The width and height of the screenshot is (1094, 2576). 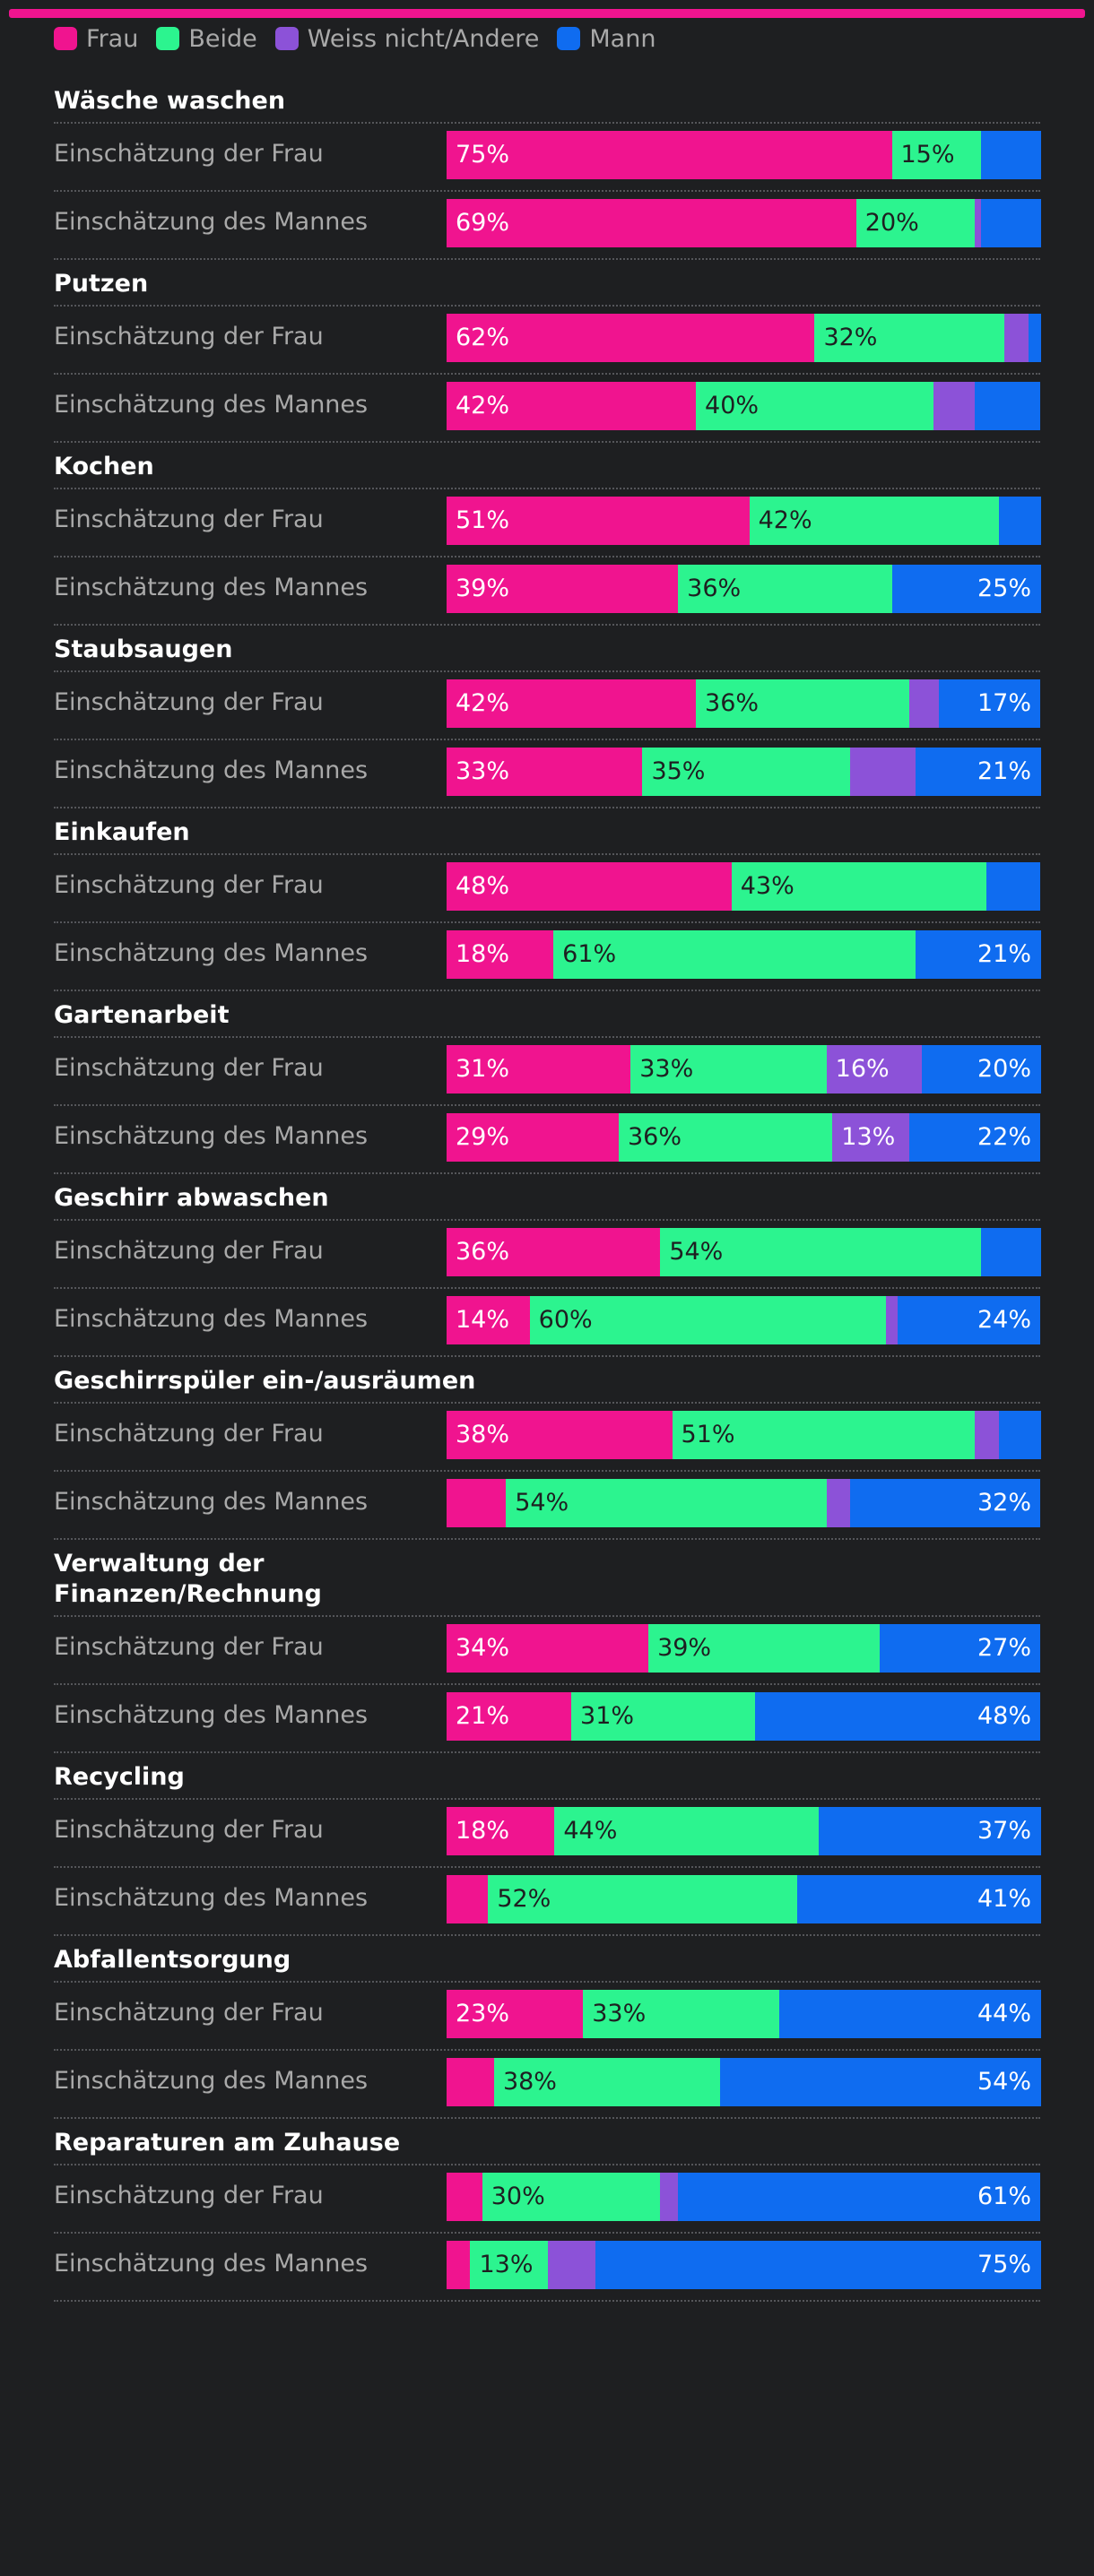 What do you see at coordinates (1004, 1503) in the screenshot?
I see `data-label-mann: 32%` at bounding box center [1004, 1503].